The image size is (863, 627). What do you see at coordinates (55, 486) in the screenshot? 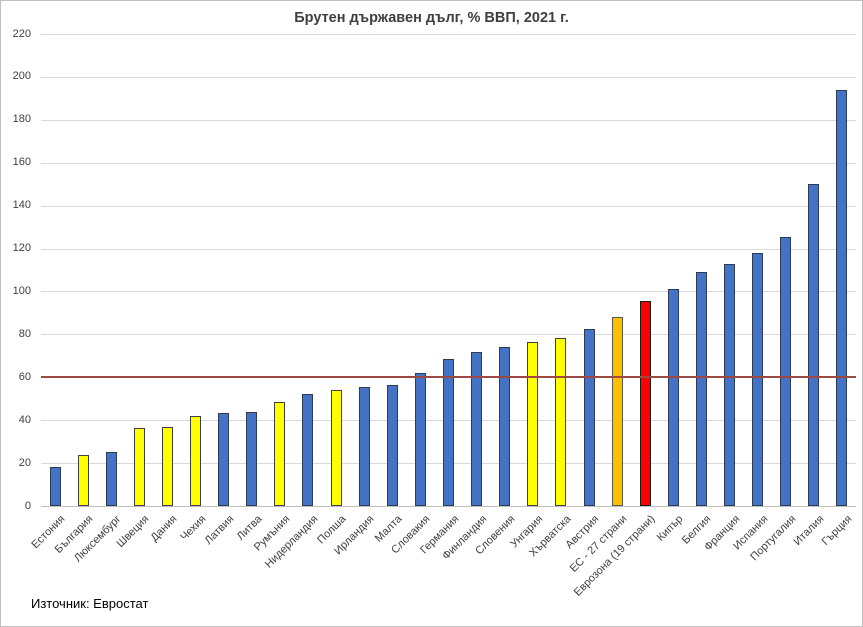
I see `bar-Естония` at bounding box center [55, 486].